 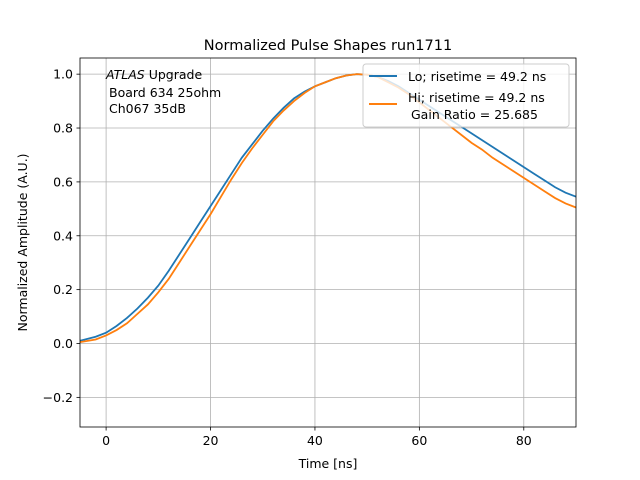 What do you see at coordinates (63, 74) in the screenshot?
I see `y-tick-label: 1.0` at bounding box center [63, 74].